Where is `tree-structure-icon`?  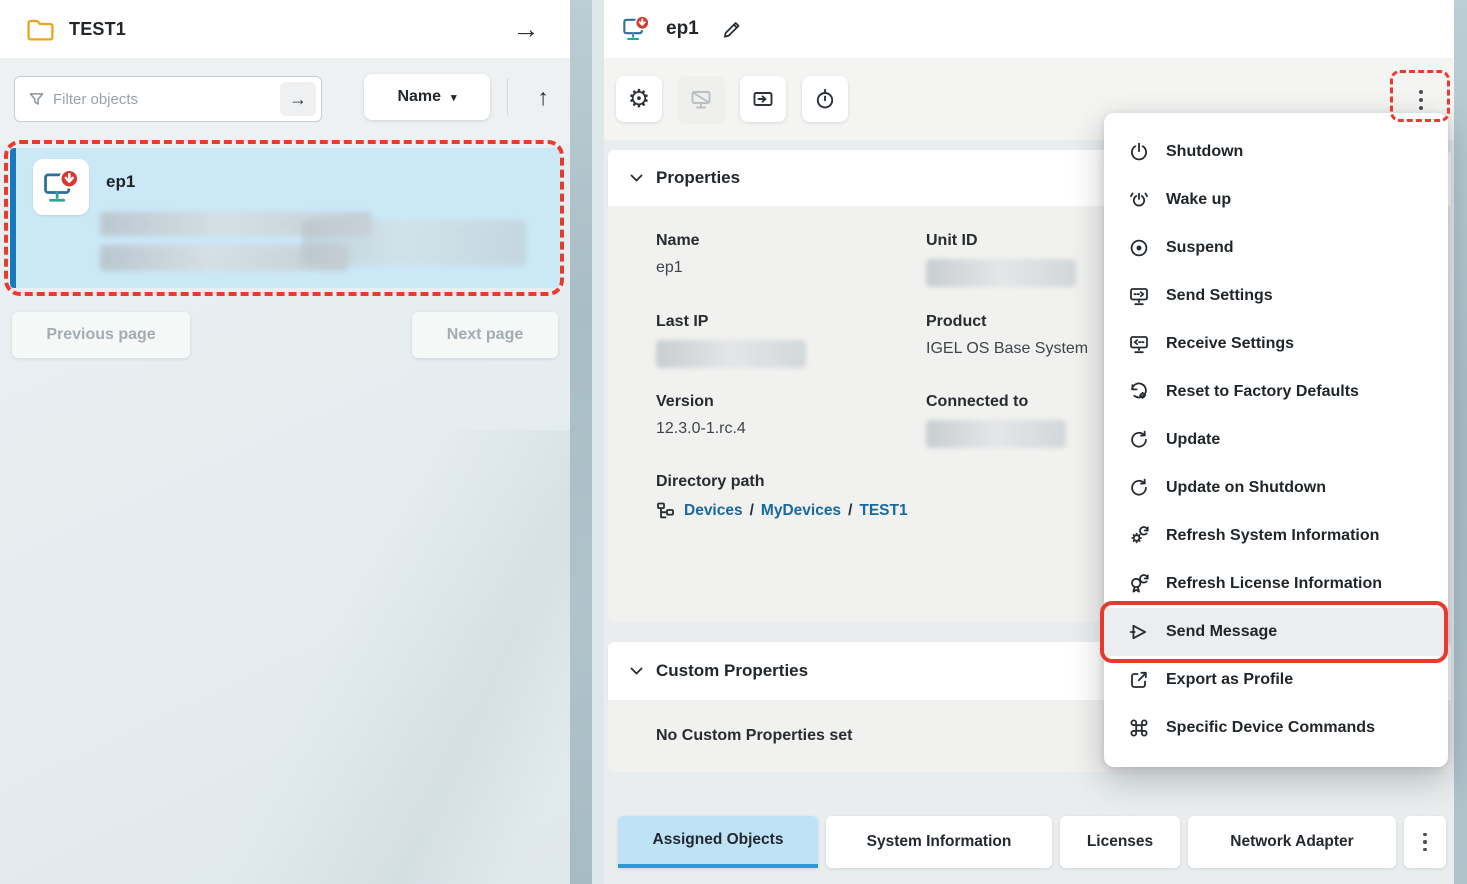 tree-structure-icon is located at coordinates (665, 510).